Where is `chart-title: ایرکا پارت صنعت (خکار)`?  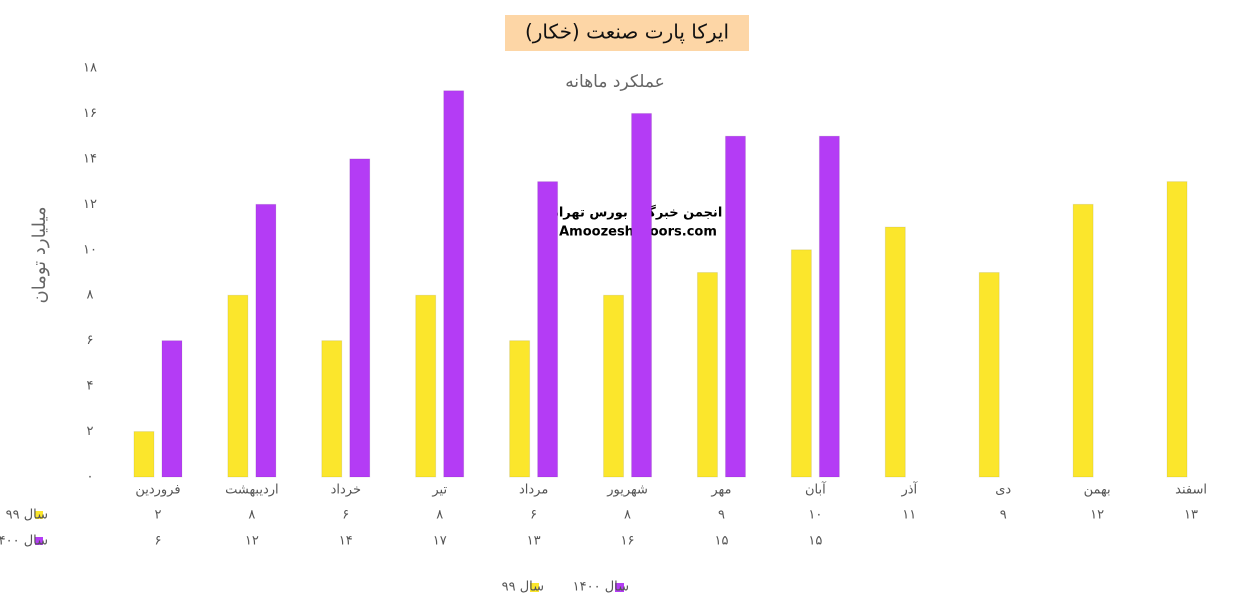
chart-title: ایرکا پارت صنعت (خکار) is located at coordinates (627, 32).